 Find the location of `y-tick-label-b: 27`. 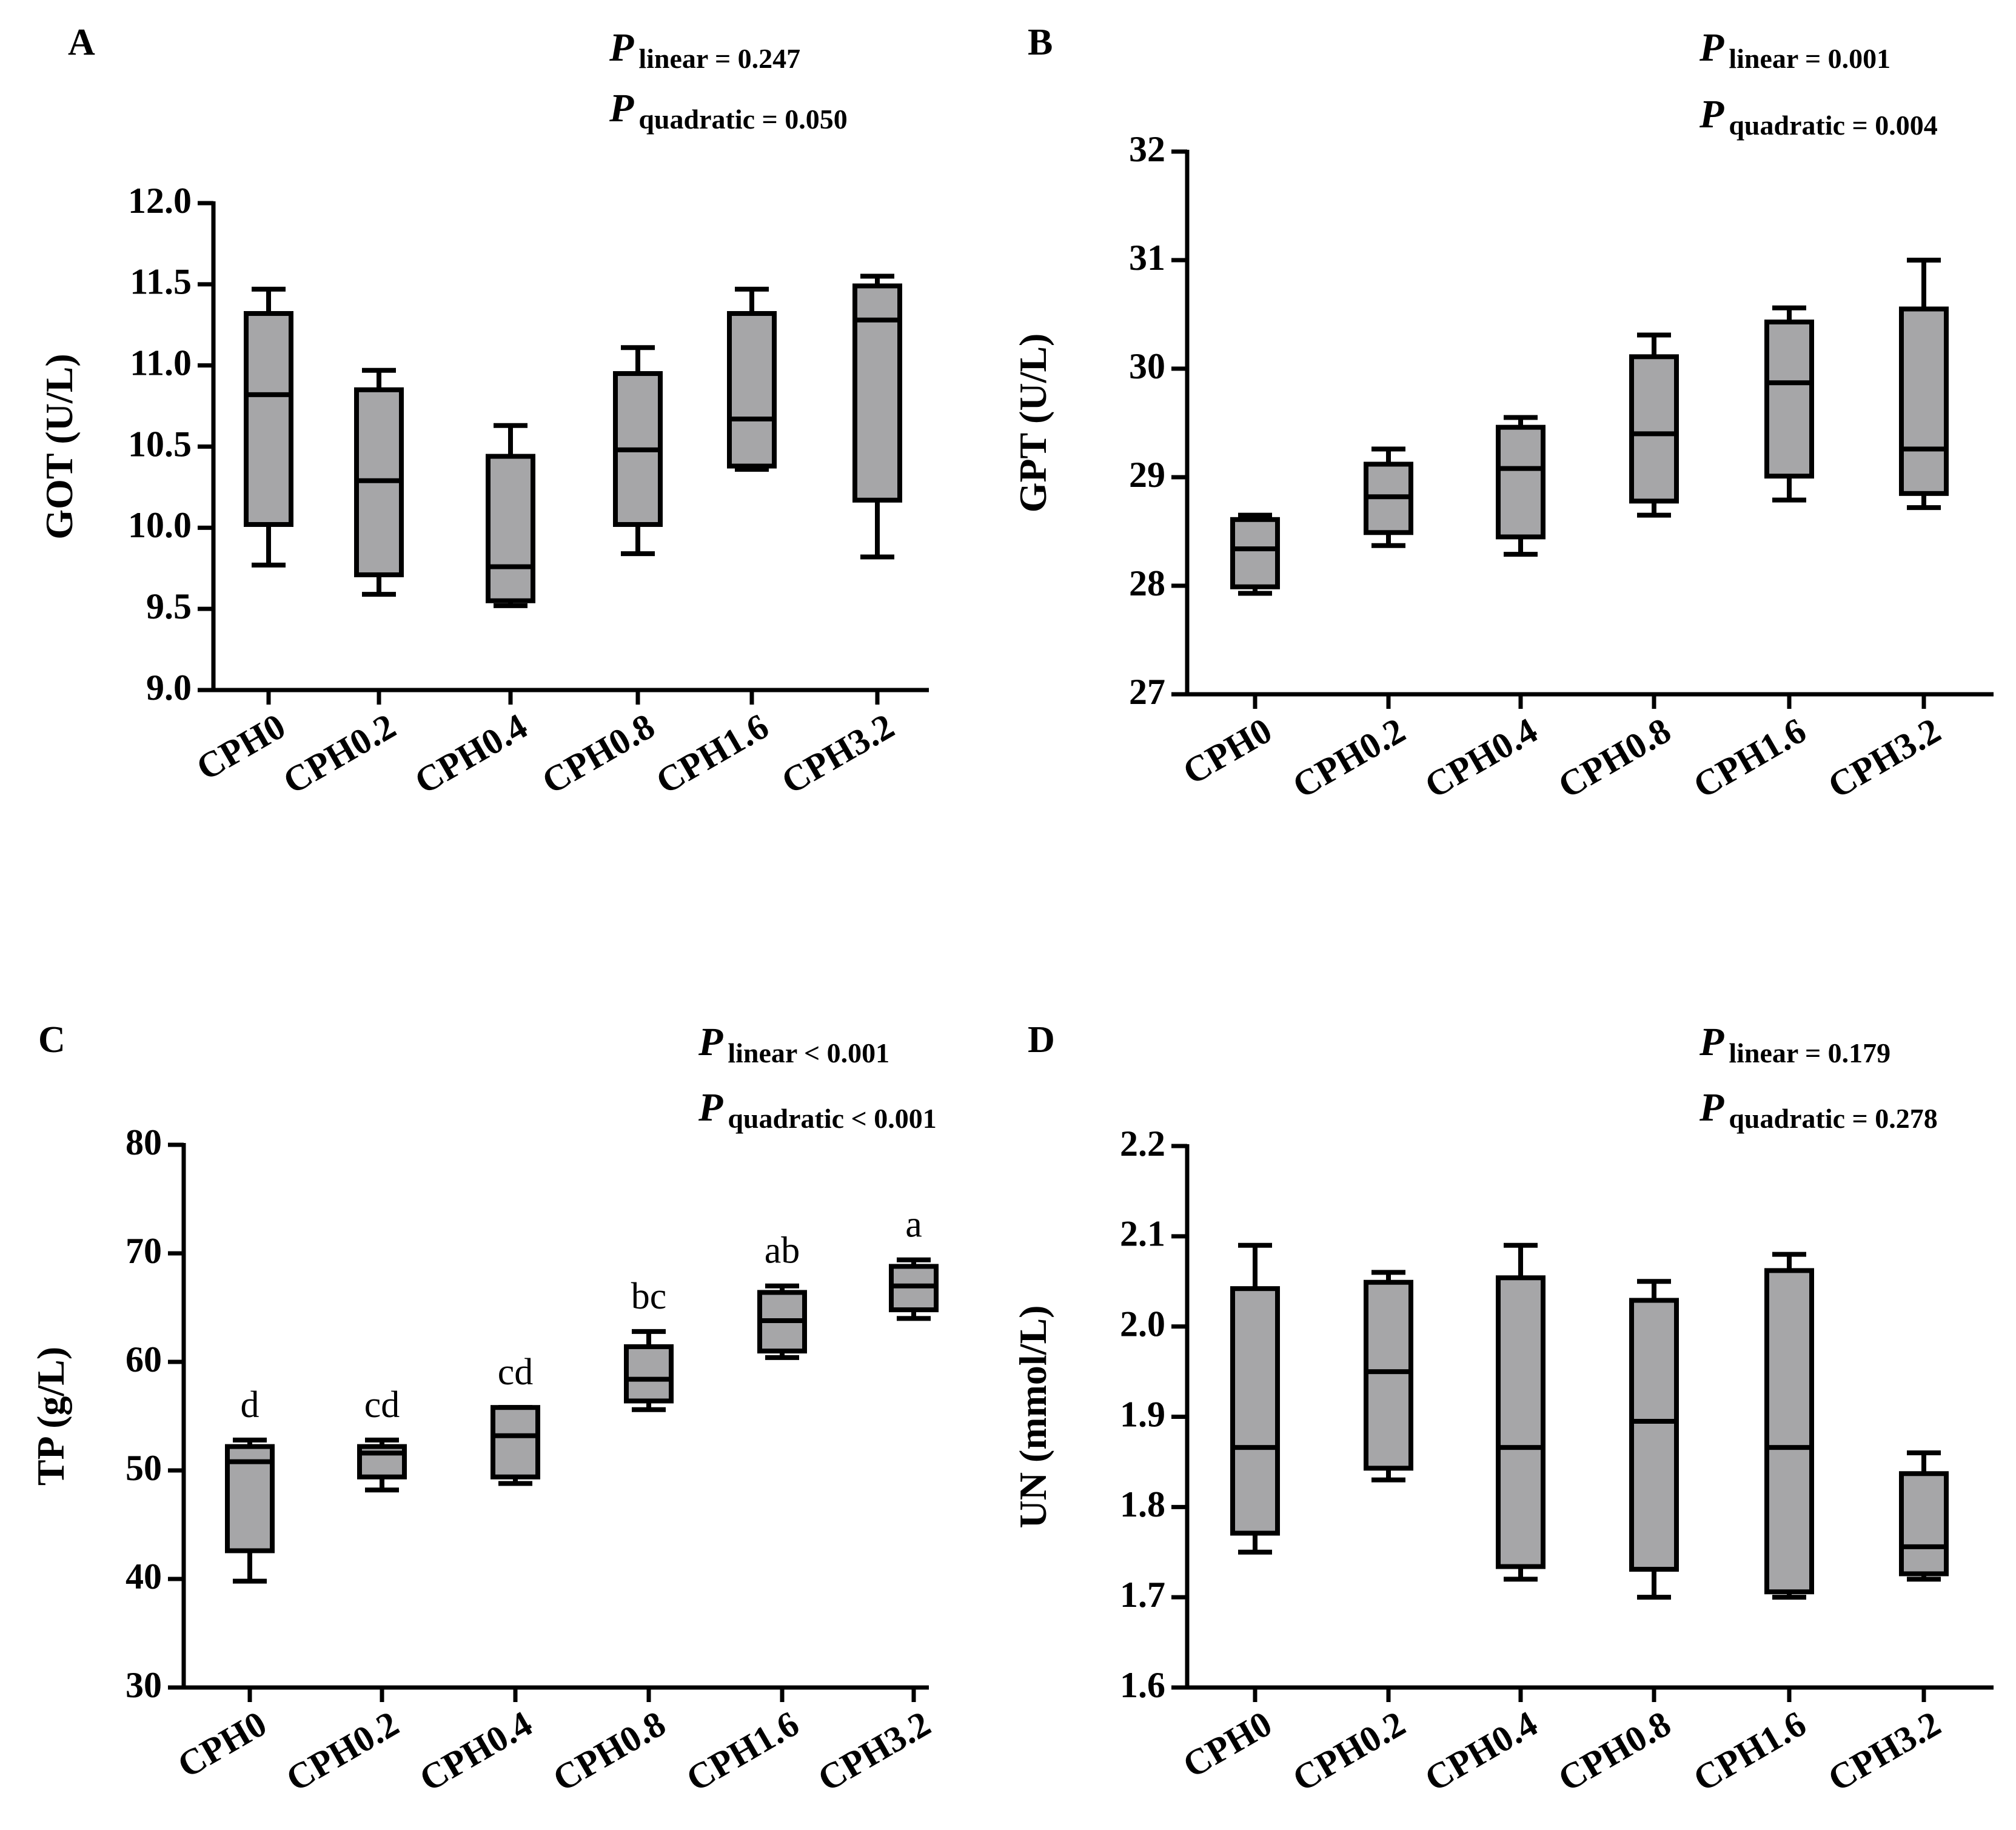

y-tick-label-b: 27 is located at coordinates (1147, 692).